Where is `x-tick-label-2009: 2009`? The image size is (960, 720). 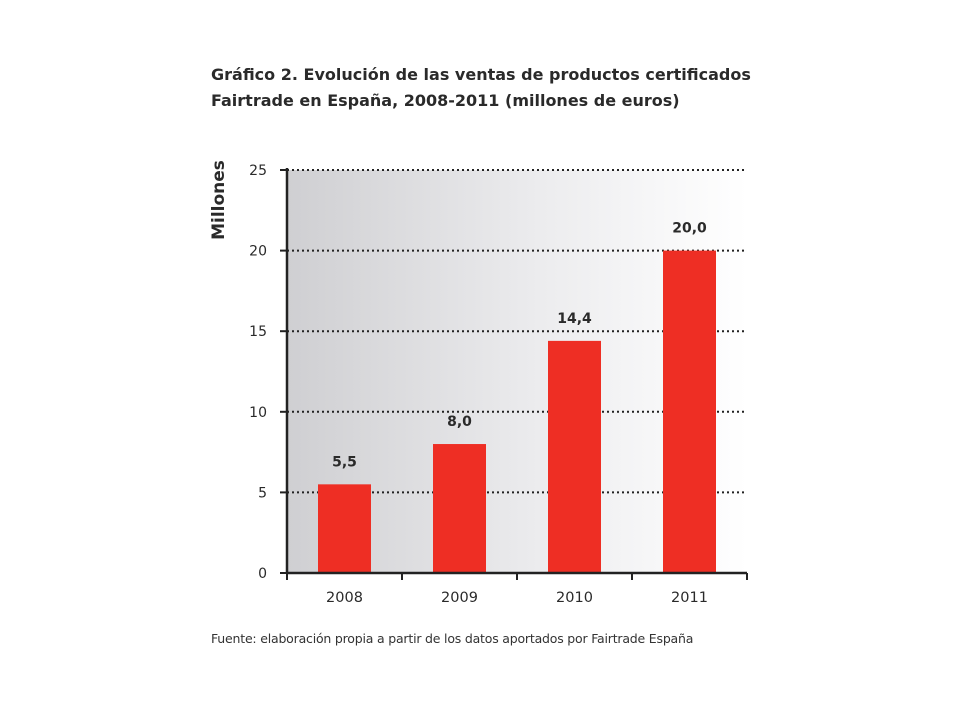 x-tick-label-2009: 2009 is located at coordinates (459, 598).